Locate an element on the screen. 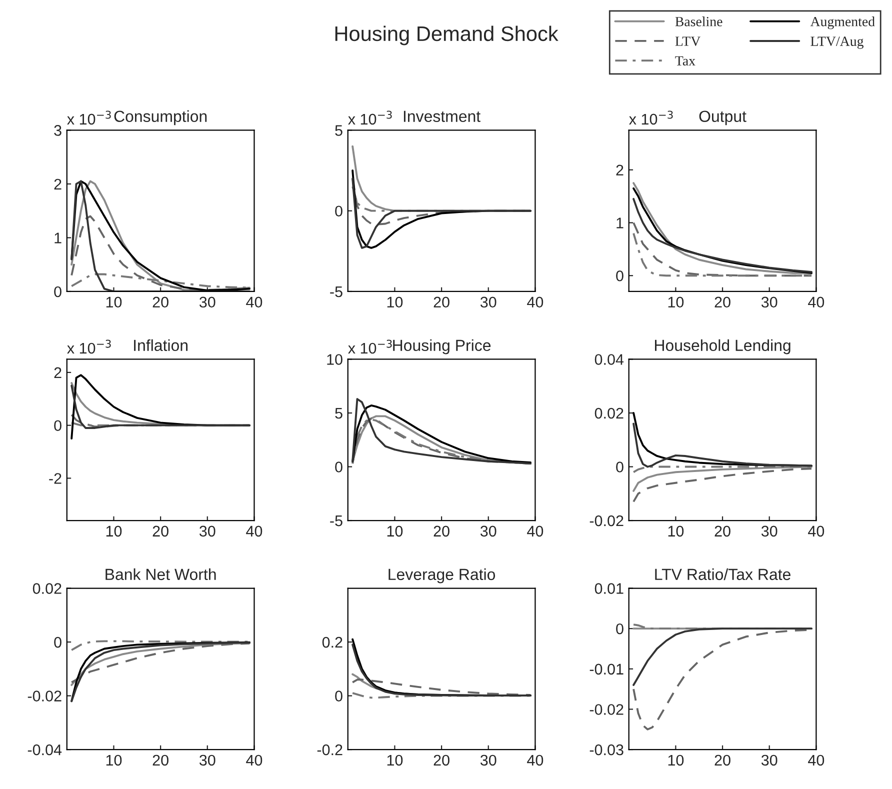  y-tick-label: 0.01 is located at coordinates (609, 588).